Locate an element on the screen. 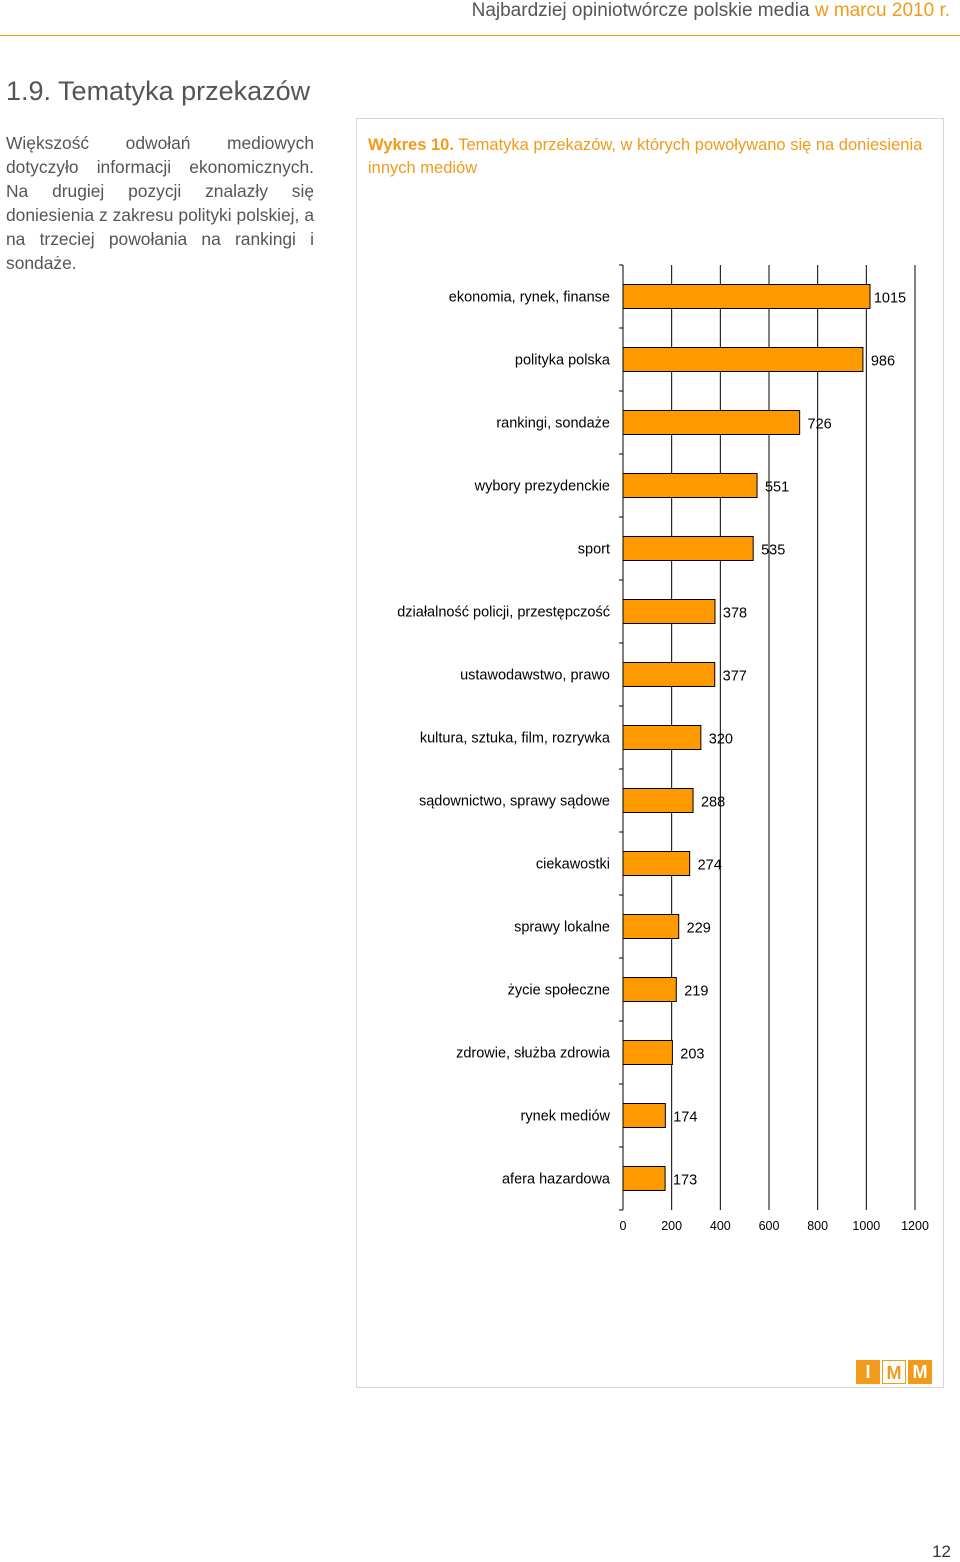 The width and height of the screenshot is (960, 1562). page-number: 12 is located at coordinates (941, 1551).